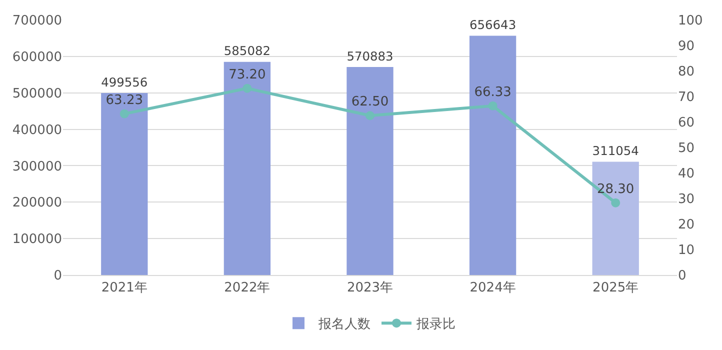 This screenshot has width=722, height=350. What do you see at coordinates (124, 82) in the screenshot?
I see `data-label: 499556` at bounding box center [124, 82].